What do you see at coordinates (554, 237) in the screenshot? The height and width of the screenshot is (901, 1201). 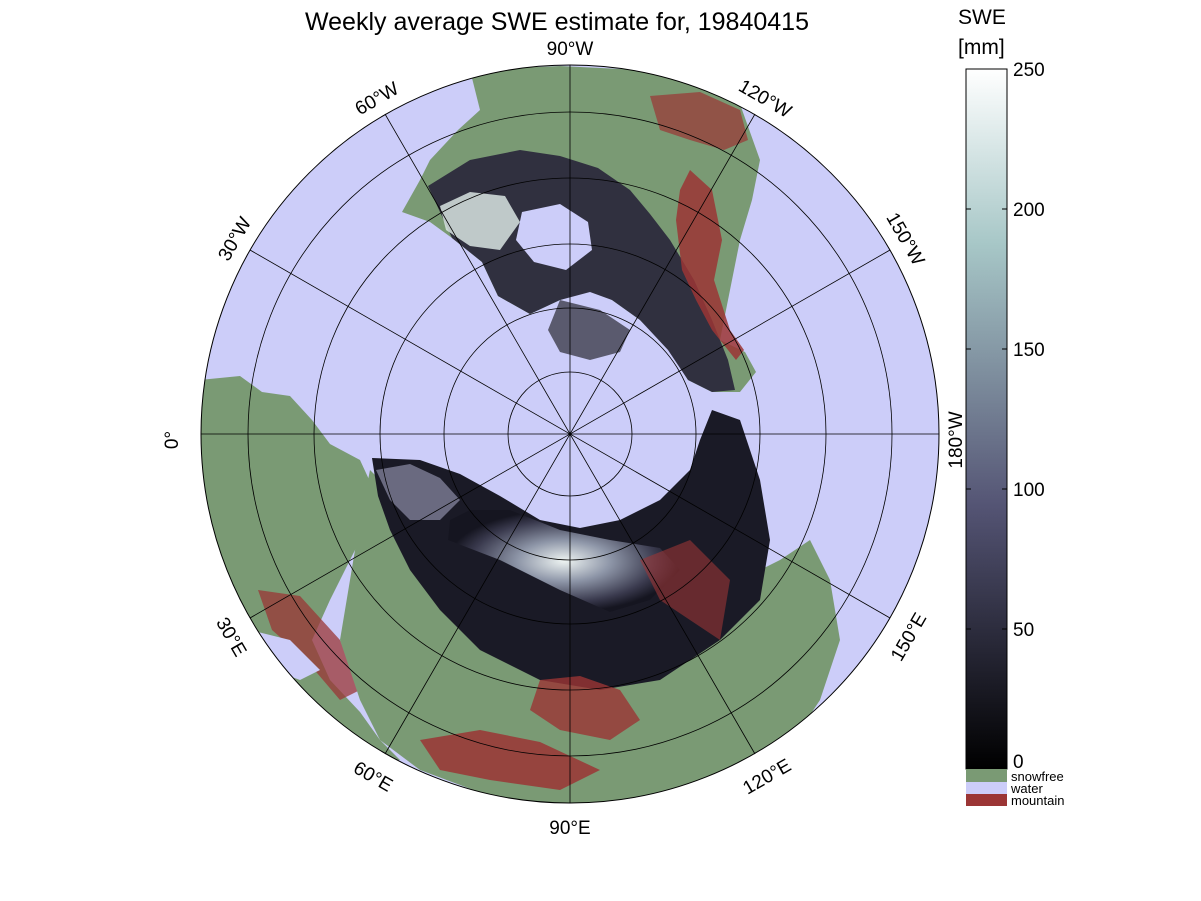 I see `hudson-bay` at bounding box center [554, 237].